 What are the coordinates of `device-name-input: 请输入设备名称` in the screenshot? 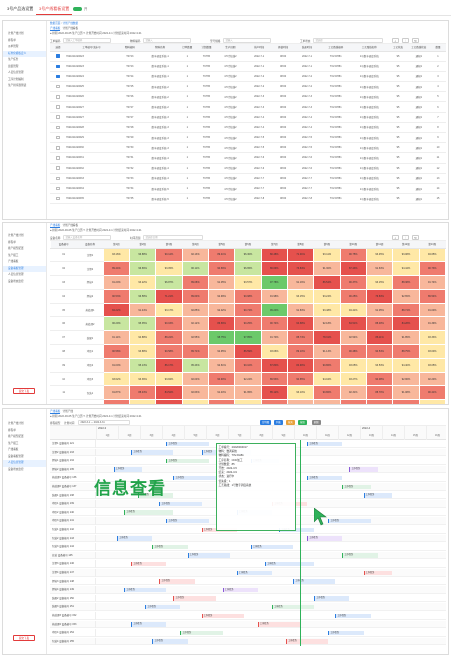 It's located at (87, 237).